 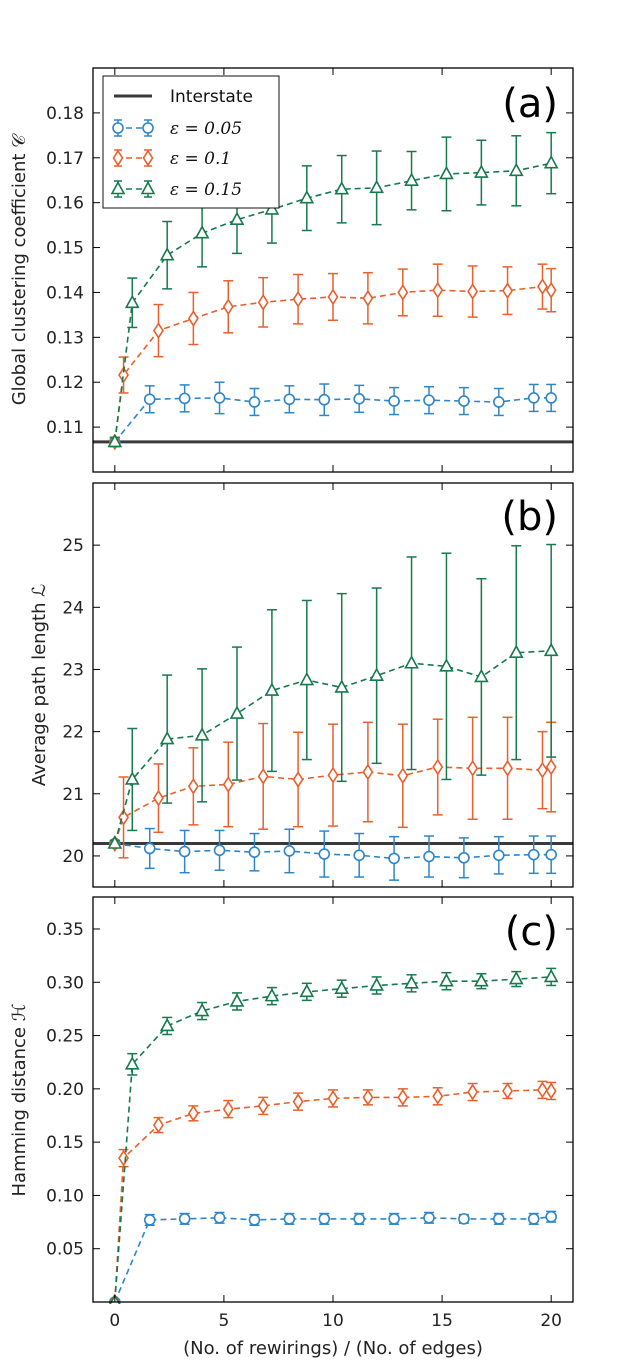 I want to click on x-tick-label: 5, so click(x=223, y=1321).